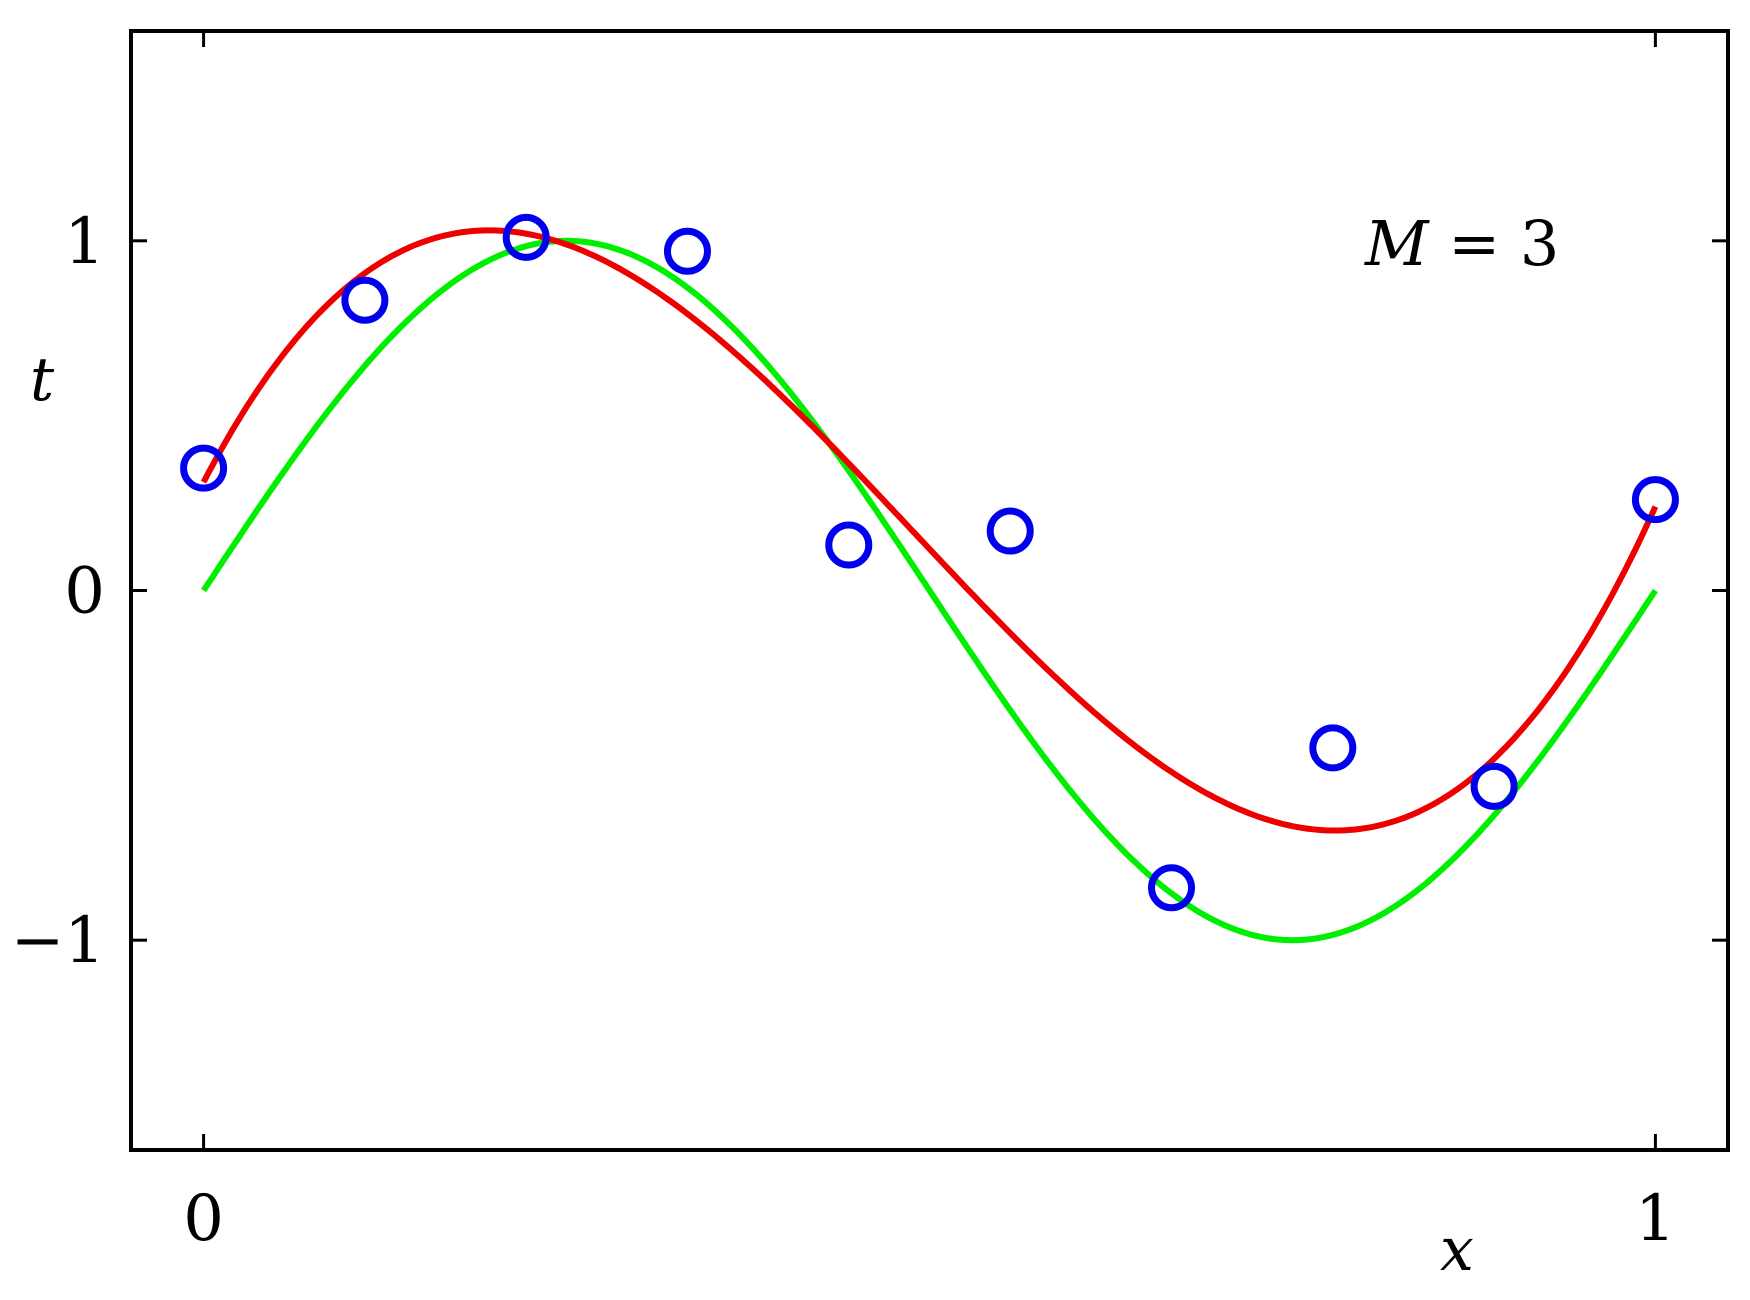 This screenshot has height=1300, width=1750. Describe the element at coordinates (58, 941) in the screenshot. I see `y-tick-label: −1` at that location.